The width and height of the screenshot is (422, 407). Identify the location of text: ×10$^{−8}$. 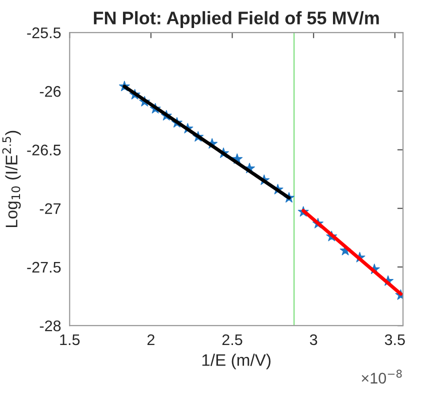
(382, 377).